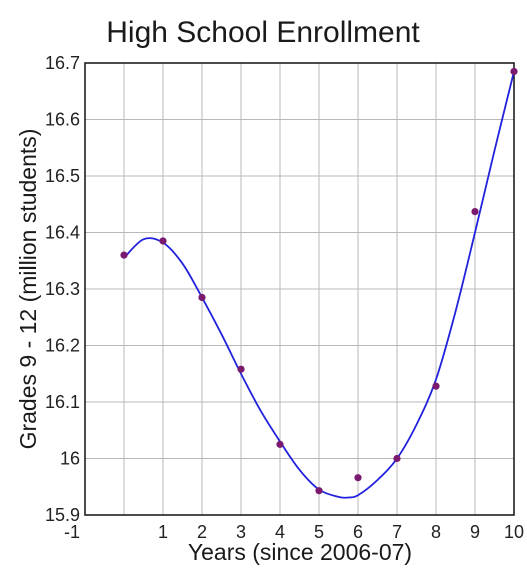 The image size is (527, 576). What do you see at coordinates (263, 32) in the screenshot?
I see `chart-title: High School Enrollment` at bounding box center [263, 32].